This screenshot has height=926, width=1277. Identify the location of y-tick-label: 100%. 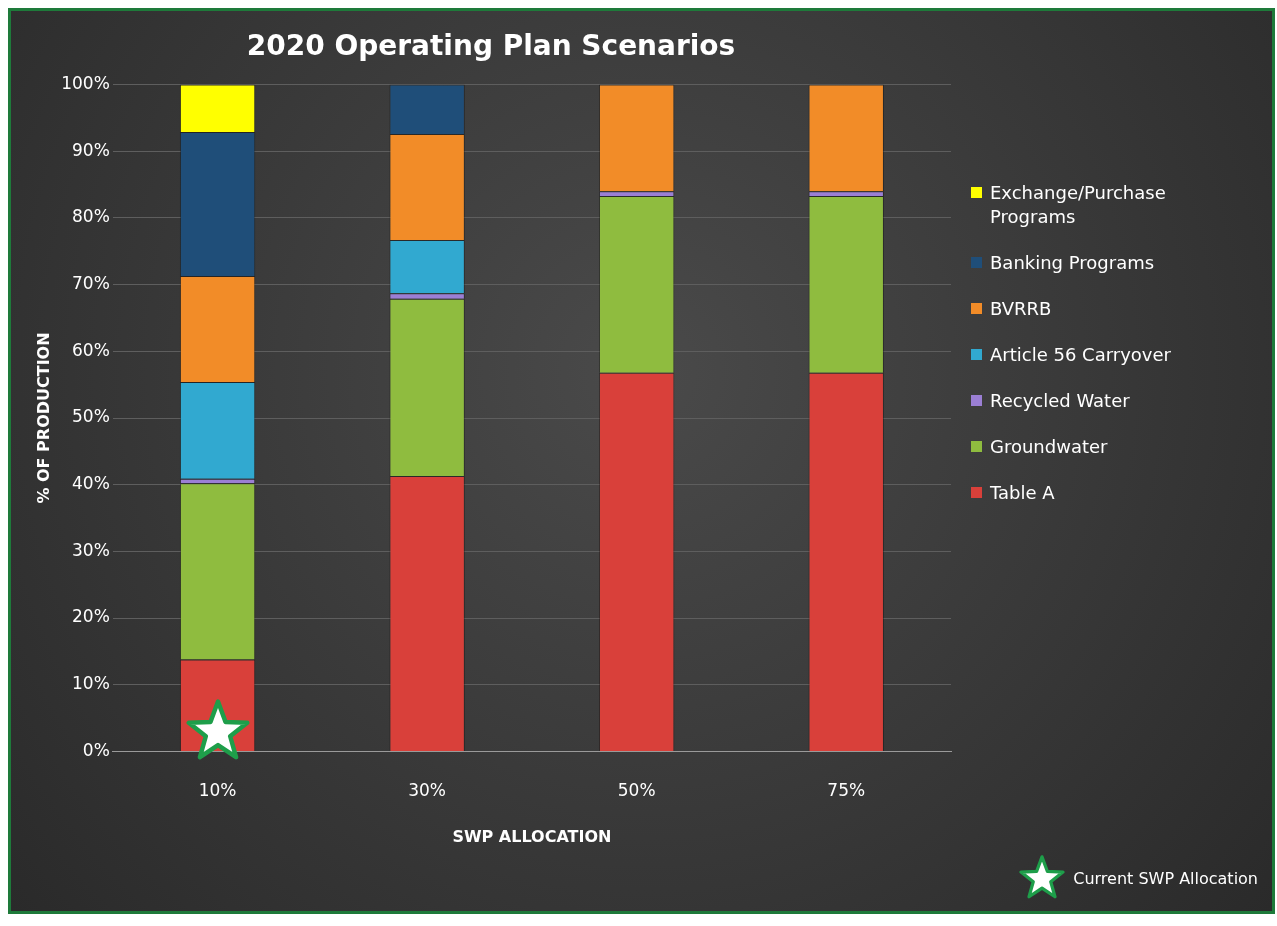
(85, 83).